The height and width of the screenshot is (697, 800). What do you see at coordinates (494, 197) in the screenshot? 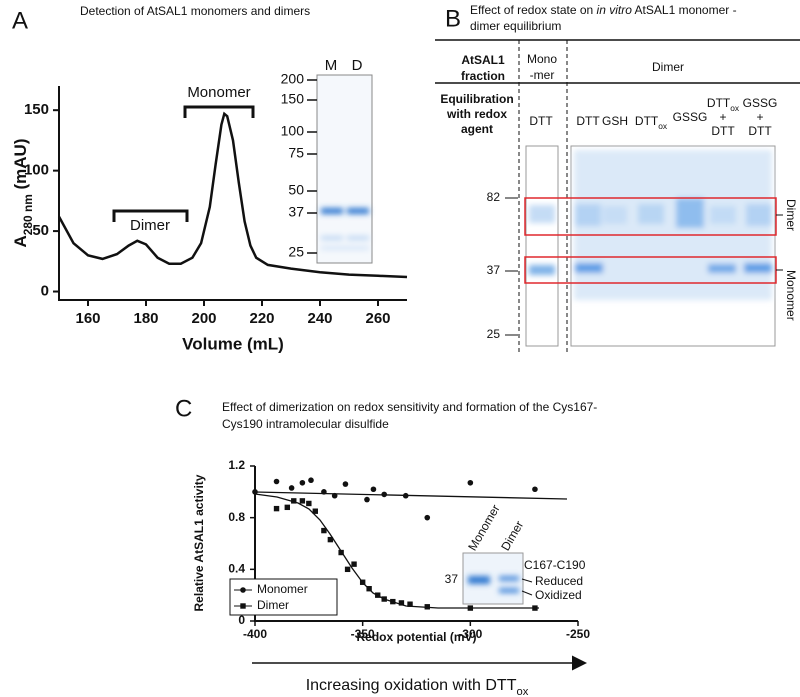
I see `marker-label: 82` at bounding box center [494, 197].